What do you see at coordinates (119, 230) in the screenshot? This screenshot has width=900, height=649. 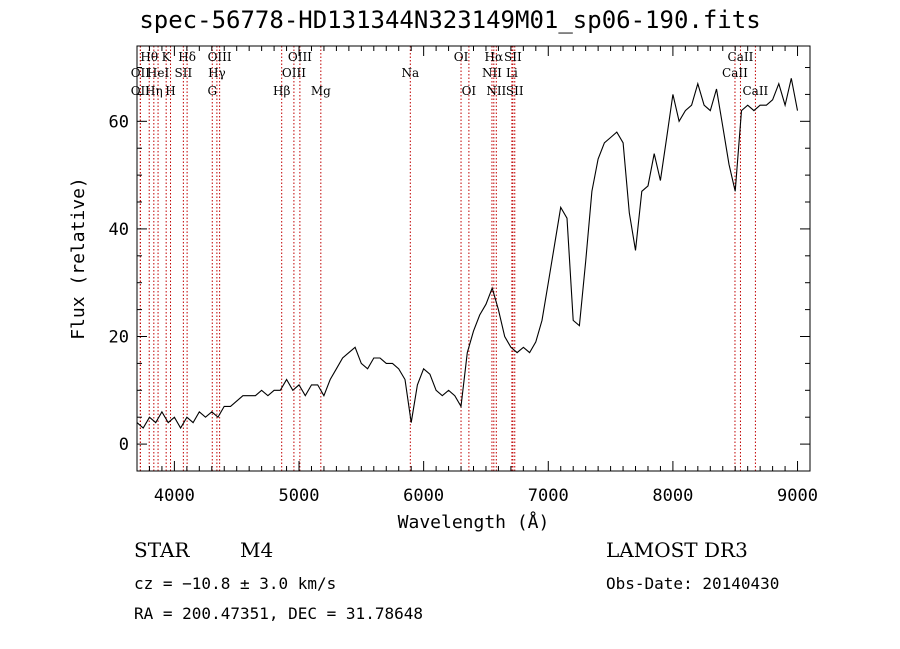 I see `y-tick-label: 40` at bounding box center [119, 230].